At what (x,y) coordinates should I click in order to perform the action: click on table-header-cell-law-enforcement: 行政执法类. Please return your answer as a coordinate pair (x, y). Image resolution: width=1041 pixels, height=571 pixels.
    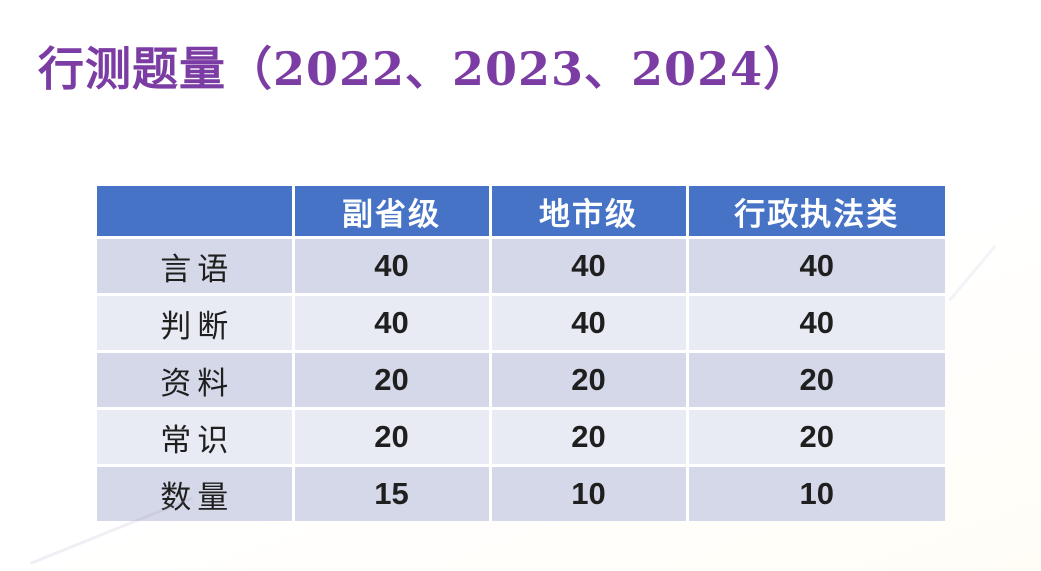
    Looking at the image, I should click on (815, 212).